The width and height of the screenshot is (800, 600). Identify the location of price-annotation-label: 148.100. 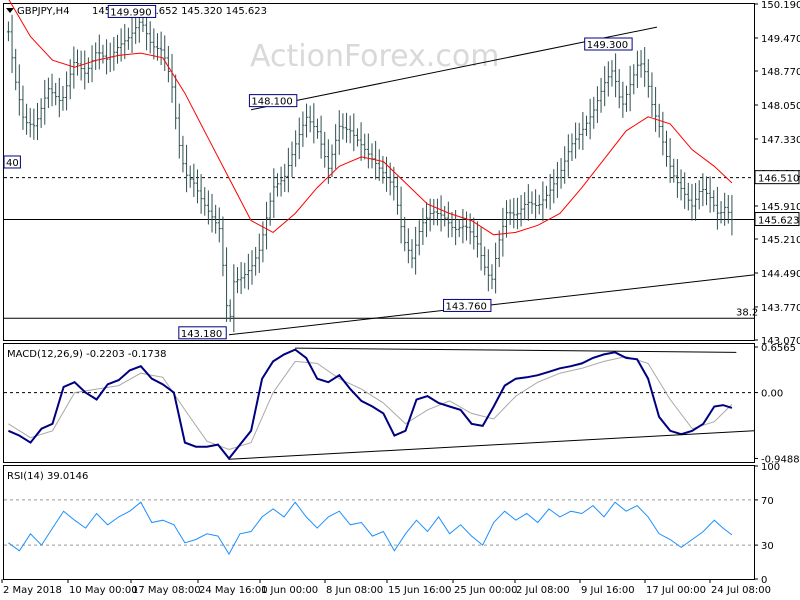
(271, 102).